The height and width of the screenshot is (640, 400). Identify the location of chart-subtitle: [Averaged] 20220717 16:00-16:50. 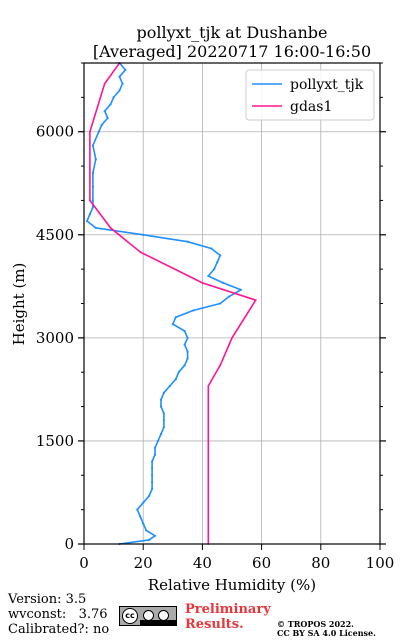
(232, 51).